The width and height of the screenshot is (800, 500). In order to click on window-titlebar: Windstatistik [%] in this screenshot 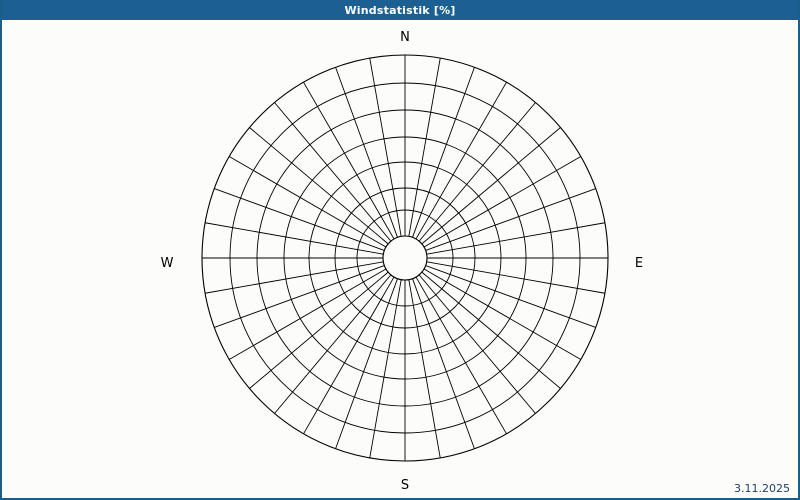, I will do `click(400, 10)`.